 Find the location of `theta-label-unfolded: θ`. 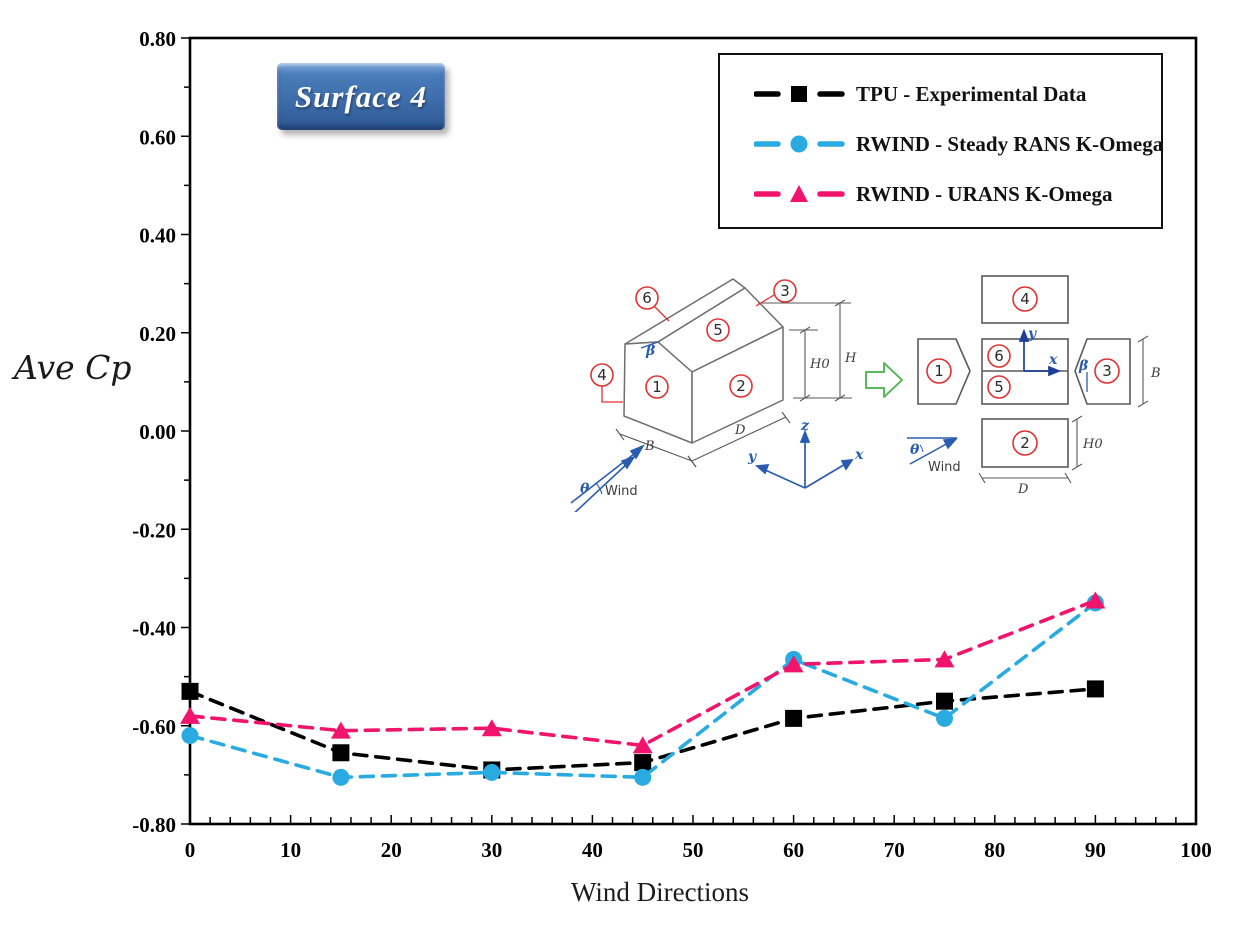

theta-label-unfolded: θ is located at coordinates (915, 450).